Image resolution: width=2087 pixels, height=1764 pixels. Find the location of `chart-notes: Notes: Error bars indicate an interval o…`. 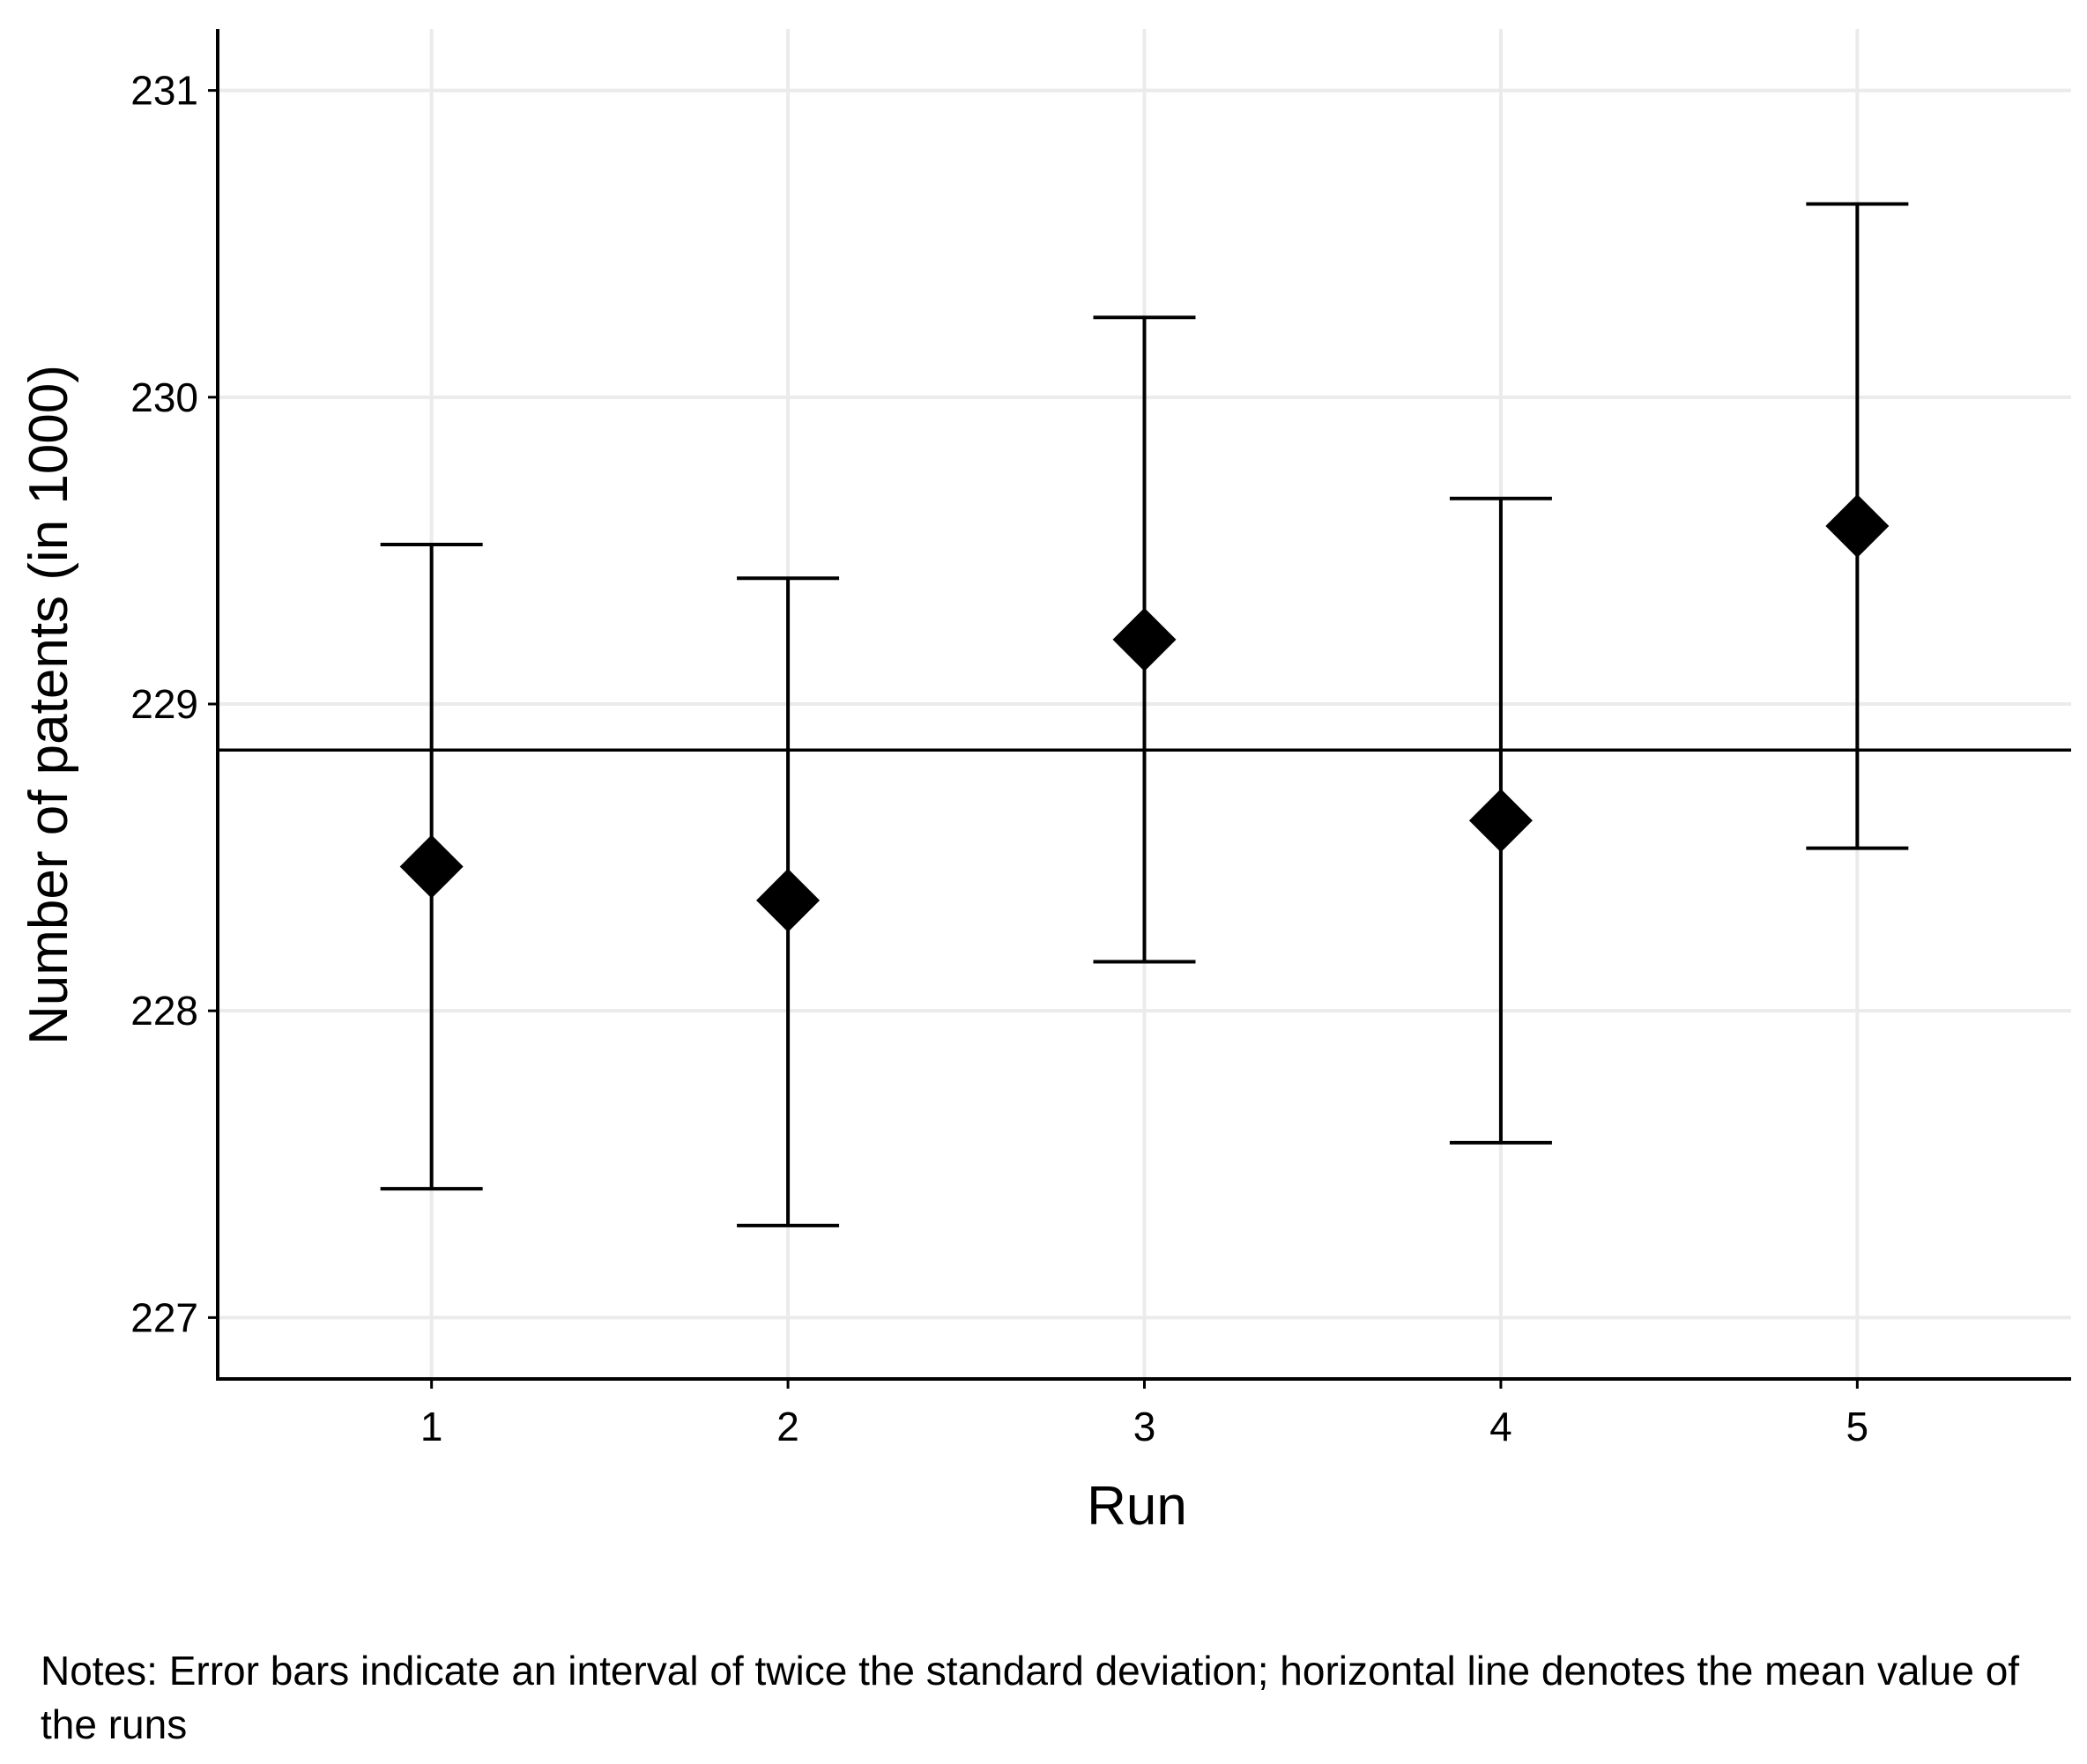

chart-notes: Notes: Error bars indicate an interval o… is located at coordinates (1030, 1697).